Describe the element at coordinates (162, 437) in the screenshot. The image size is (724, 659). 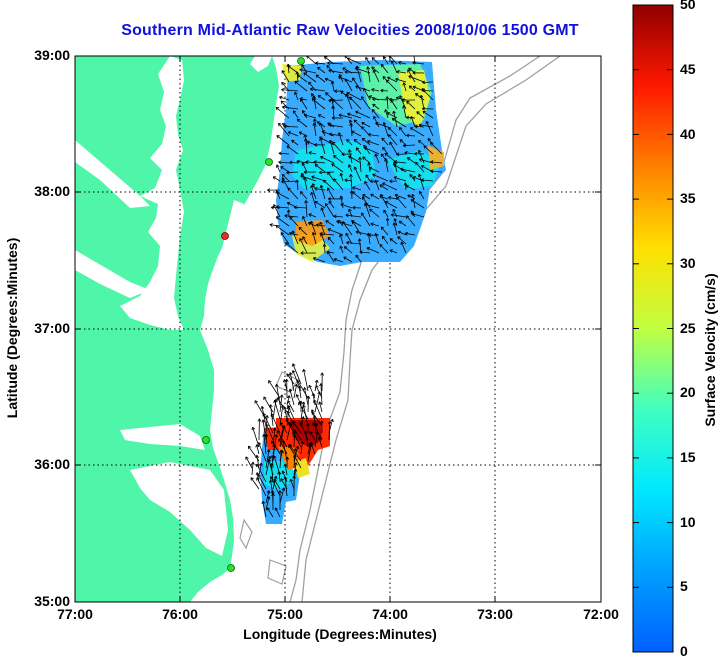
I see `albemarle-sound` at that location.